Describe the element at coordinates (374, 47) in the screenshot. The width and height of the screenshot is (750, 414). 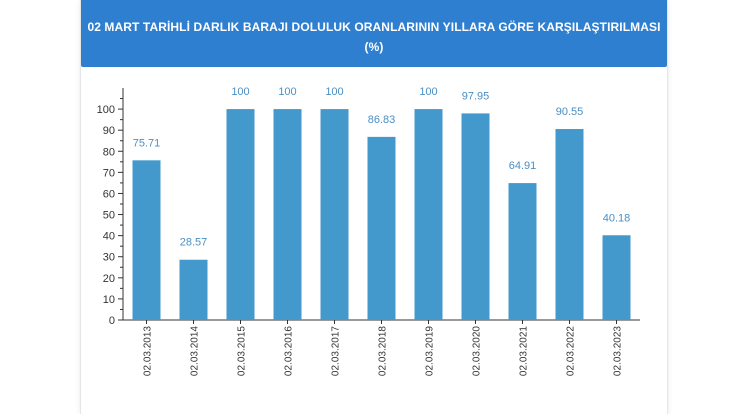
I see `chart-subtitle: (%)` at that location.